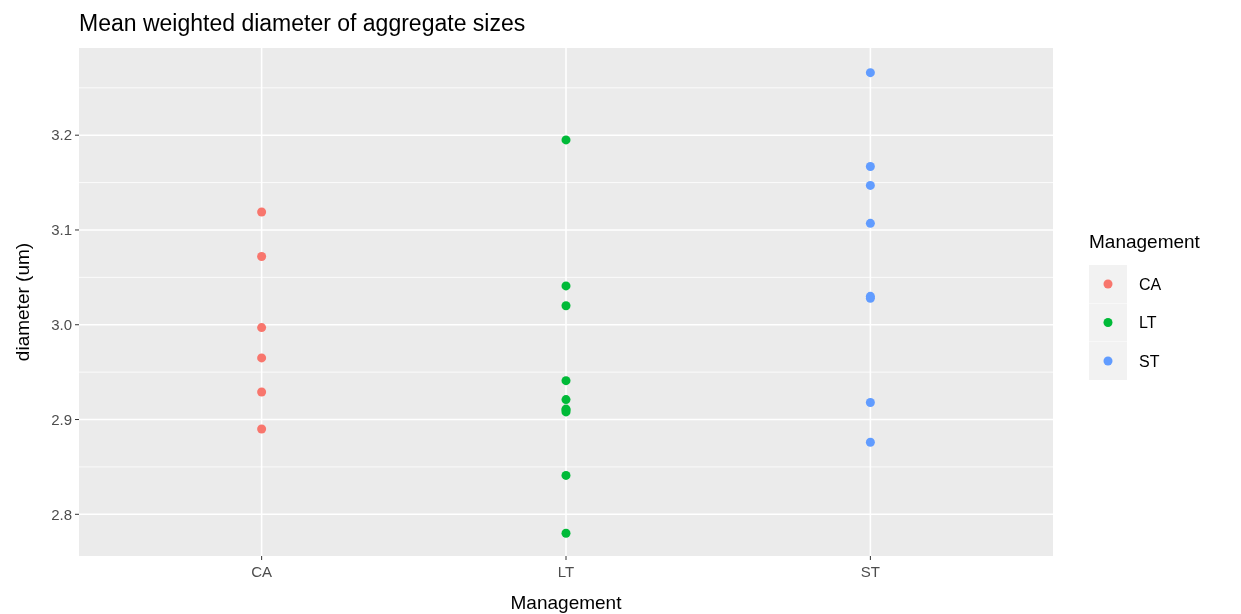 This screenshot has width=1241, height=614. Describe the element at coordinates (1149, 361) in the screenshot. I see `legend-label: ST` at that location.